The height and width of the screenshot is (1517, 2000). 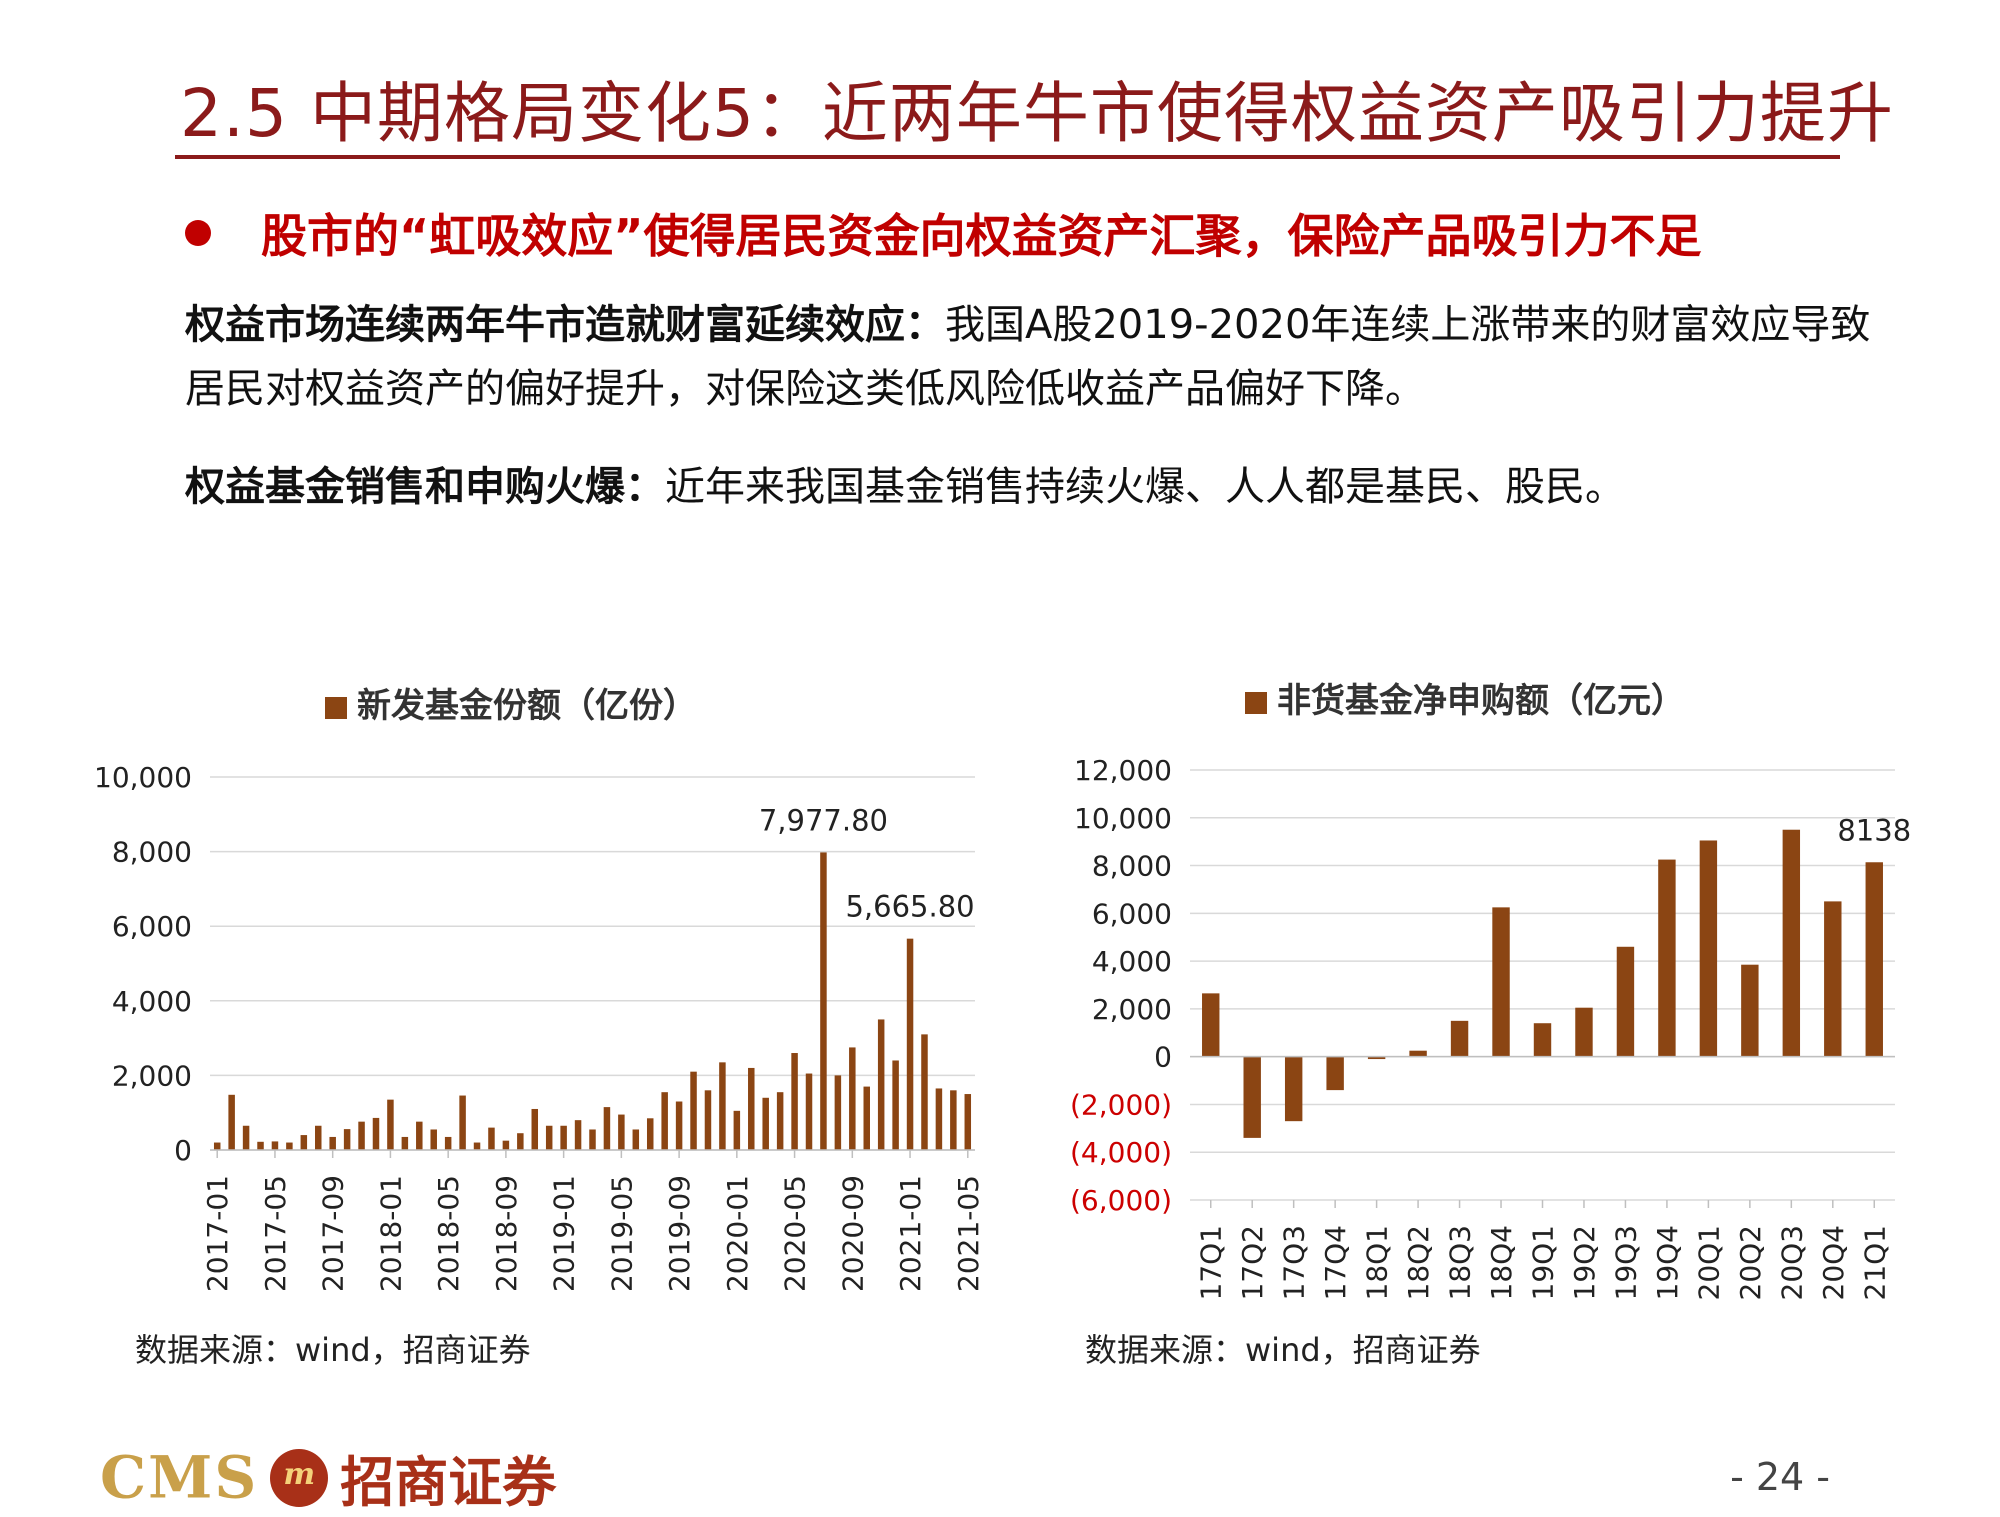 What do you see at coordinates (1121, 1152) in the screenshot?
I see `y-tick-label: (4,000)` at bounding box center [1121, 1152].